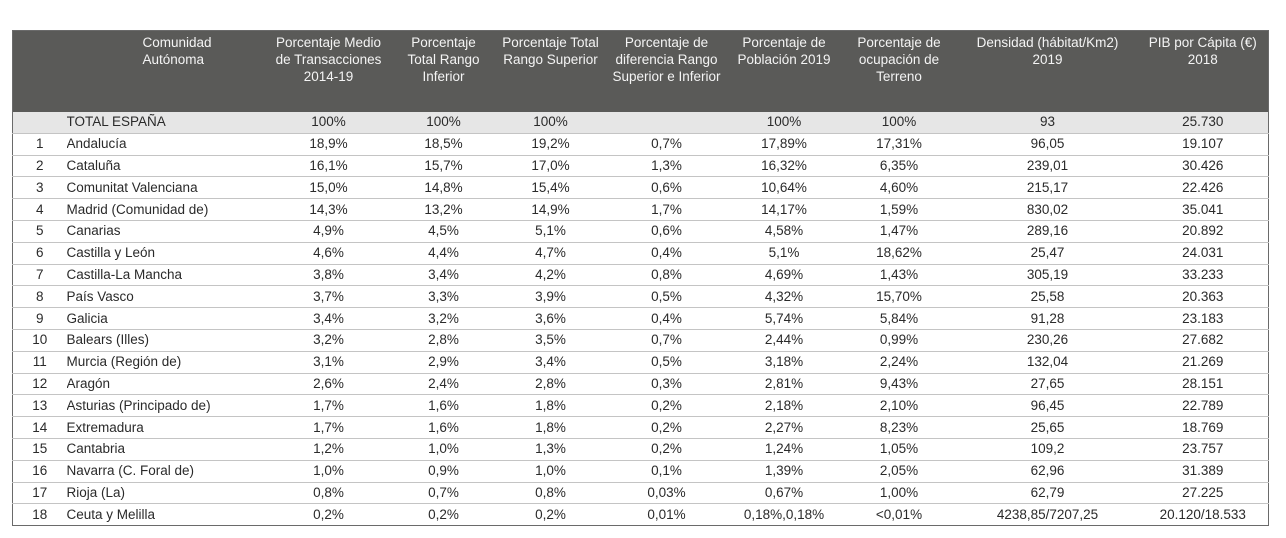  Describe the element at coordinates (784, 275) in the screenshot. I see `cell-poblacion: 4,69%` at that location.